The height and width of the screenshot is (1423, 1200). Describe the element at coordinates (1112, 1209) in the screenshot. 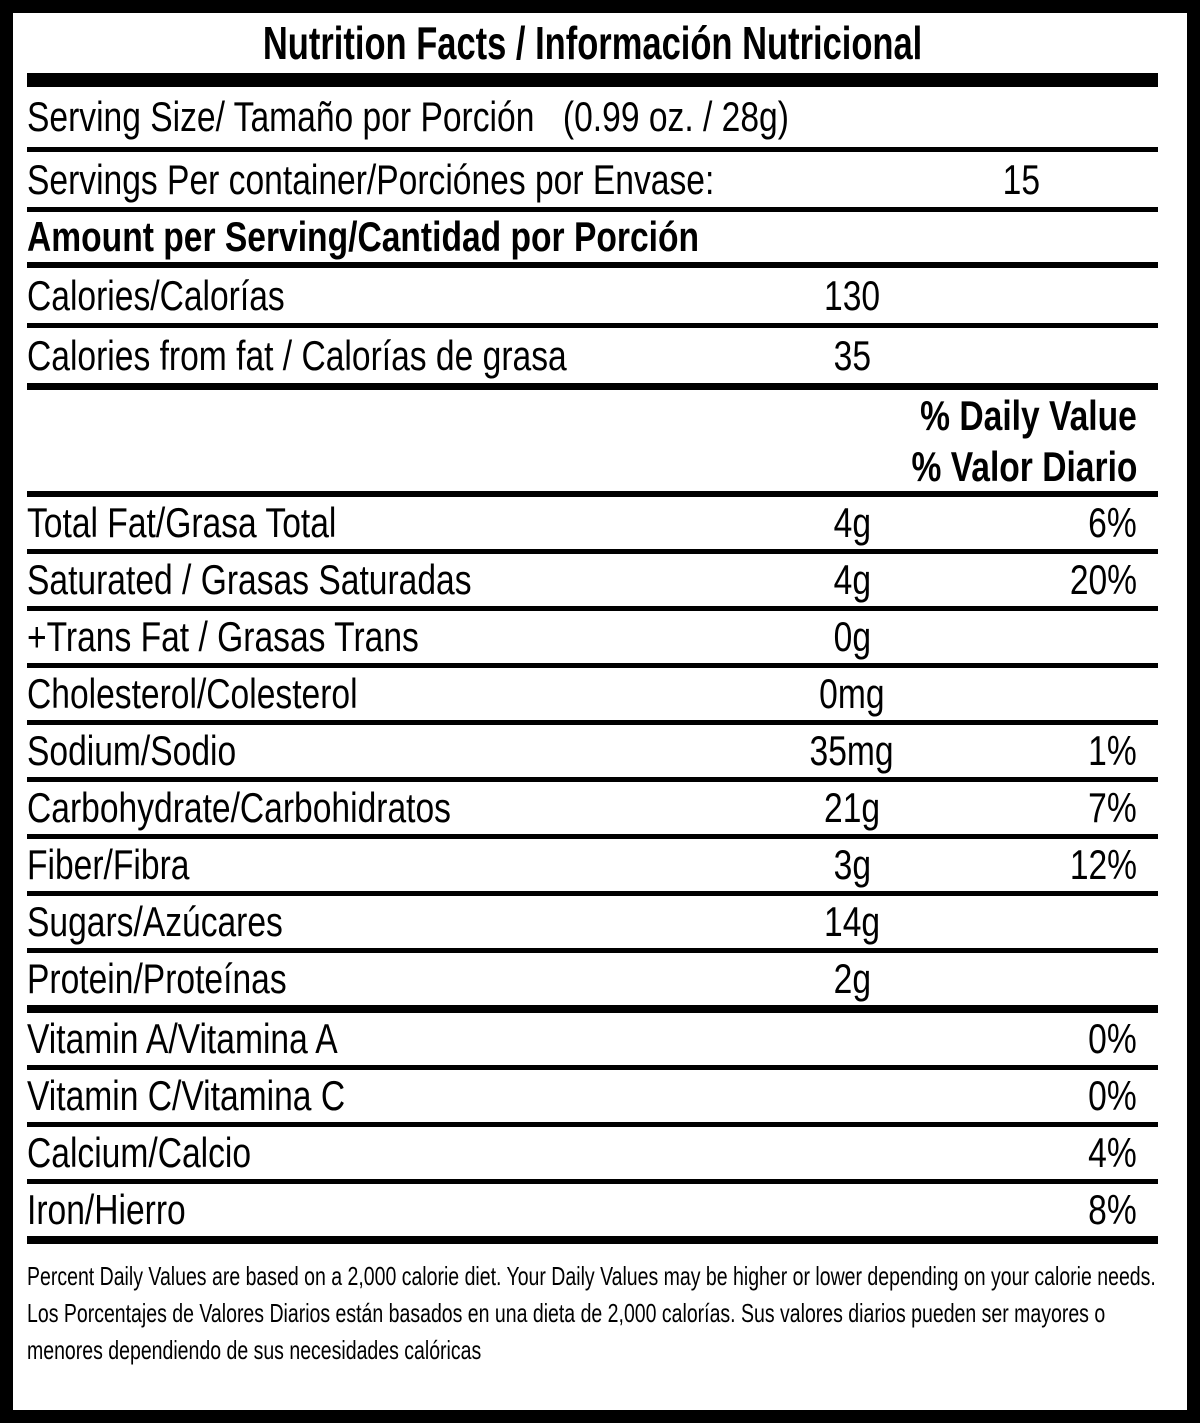

I see `nutrient-dv: 8%` at that location.